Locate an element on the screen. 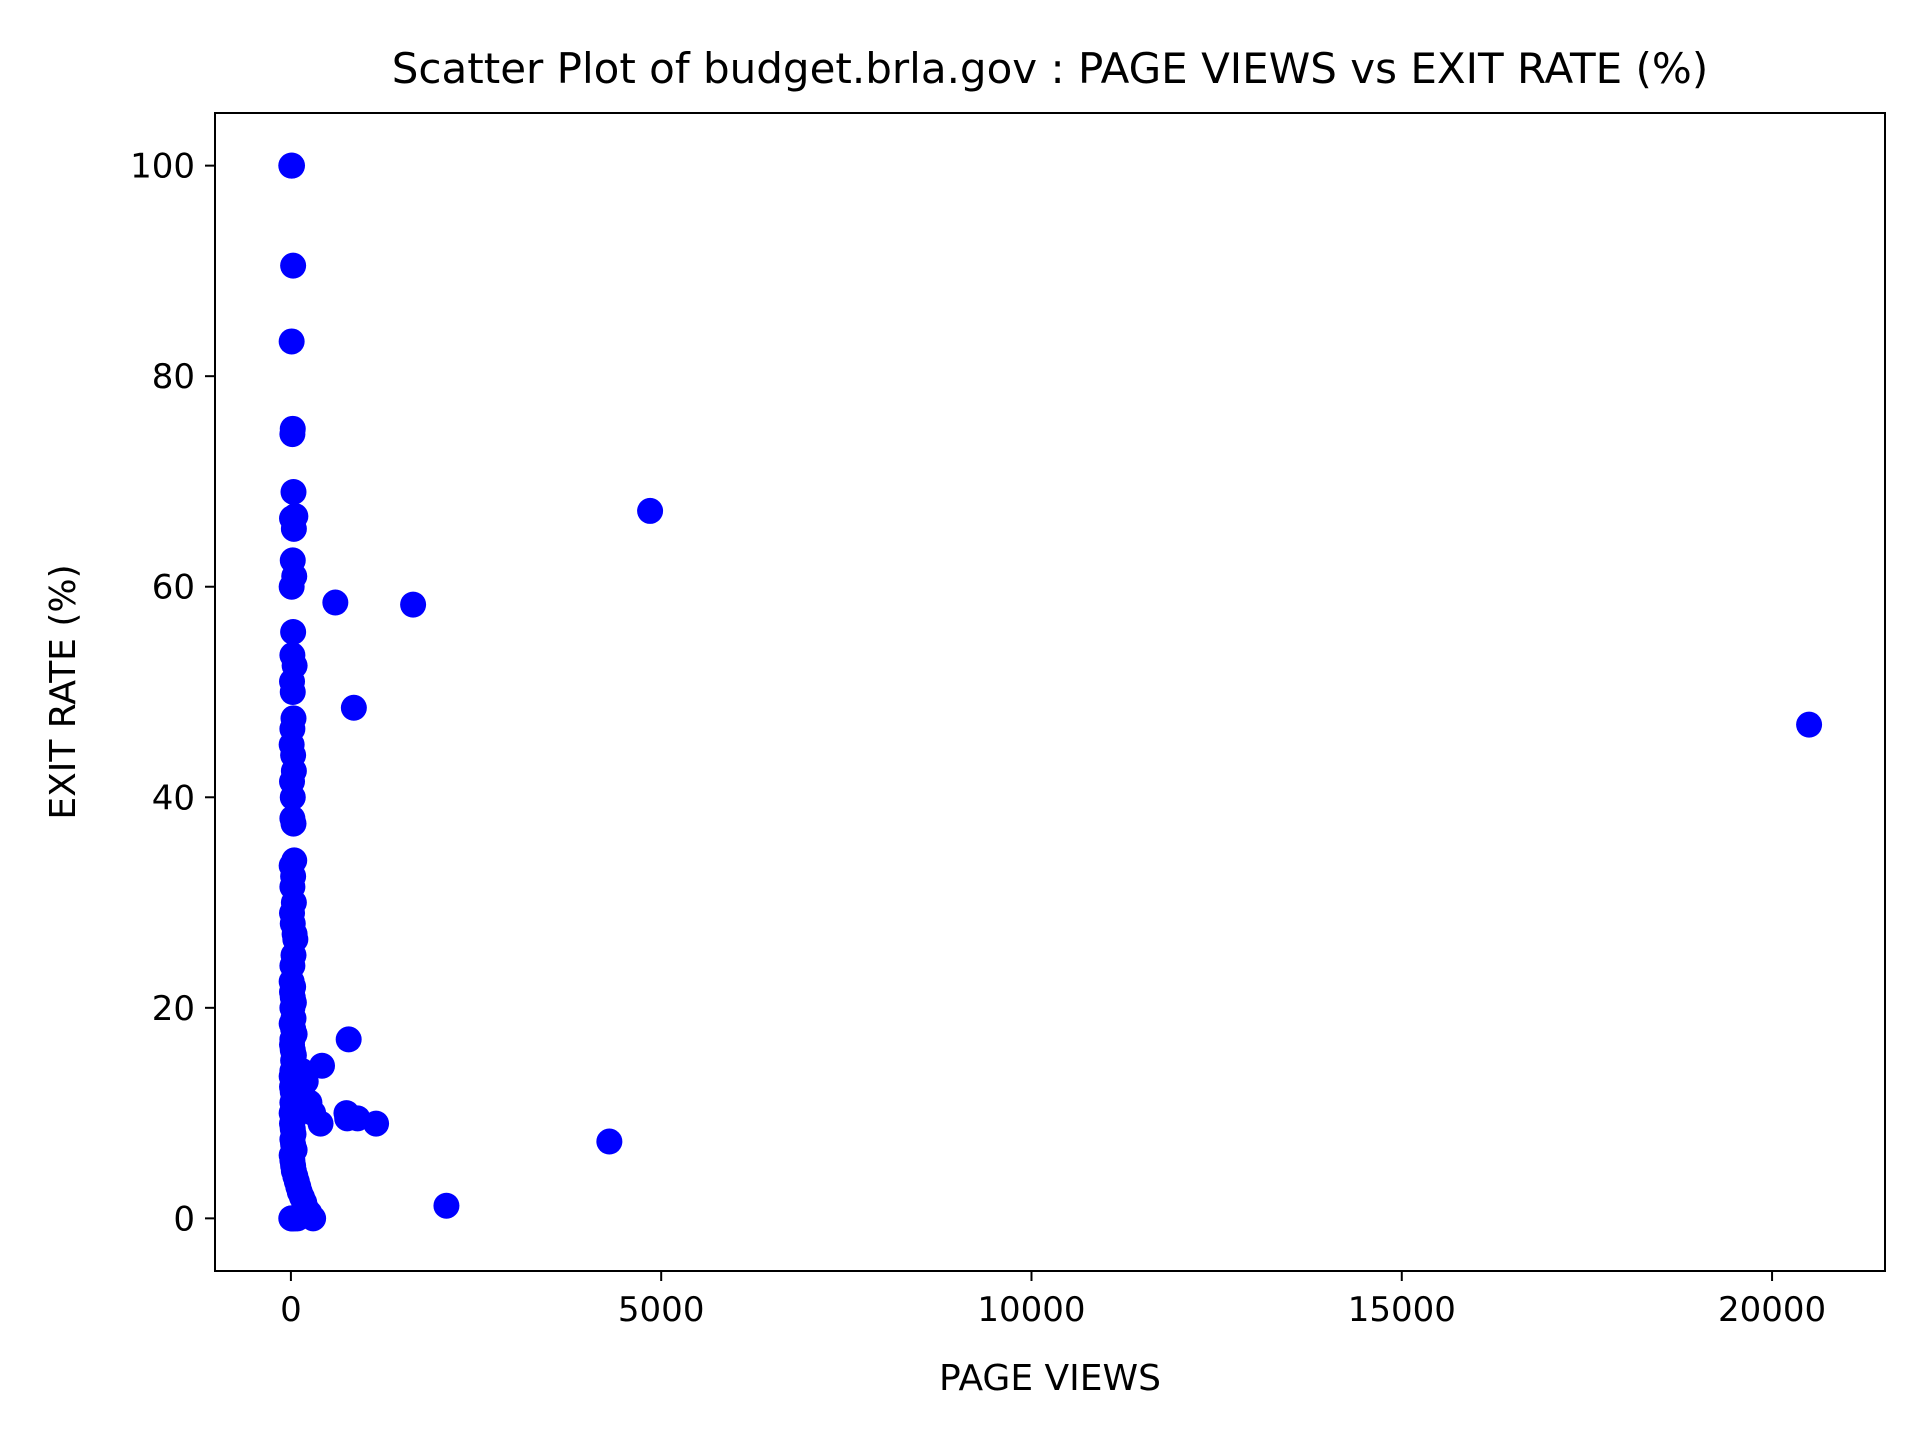 This screenshot has height=1440, width=1920. y-axis-ticks: 0 20 40 60 80 100 is located at coordinates (172, 693).